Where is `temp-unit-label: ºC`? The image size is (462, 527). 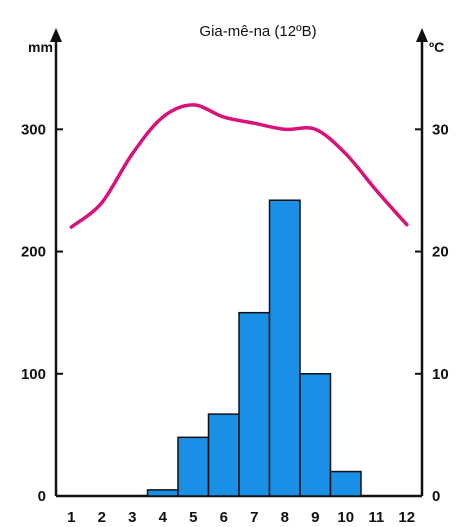
temp-unit-label: ºC is located at coordinates (436, 47).